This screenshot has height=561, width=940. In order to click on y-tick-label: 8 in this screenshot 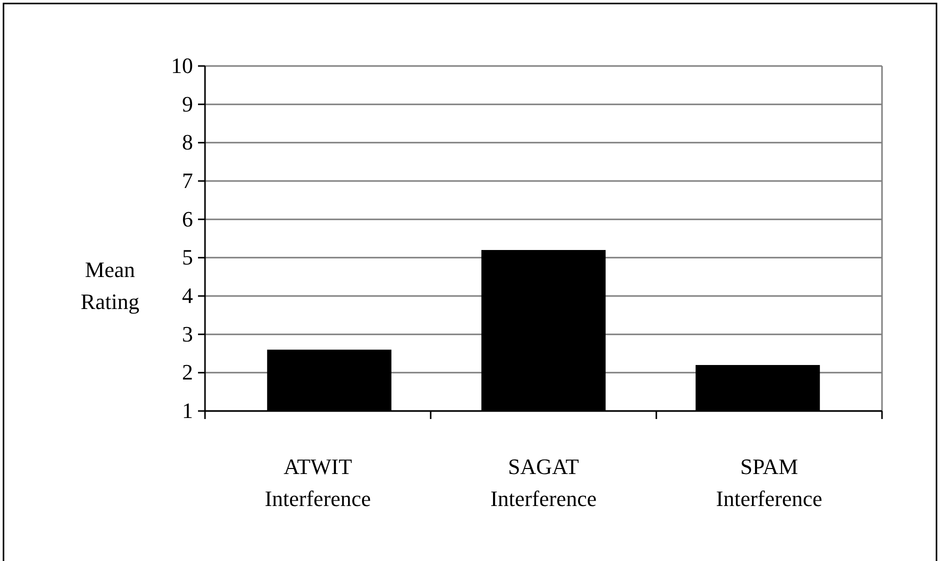, I will do `click(187, 142)`.